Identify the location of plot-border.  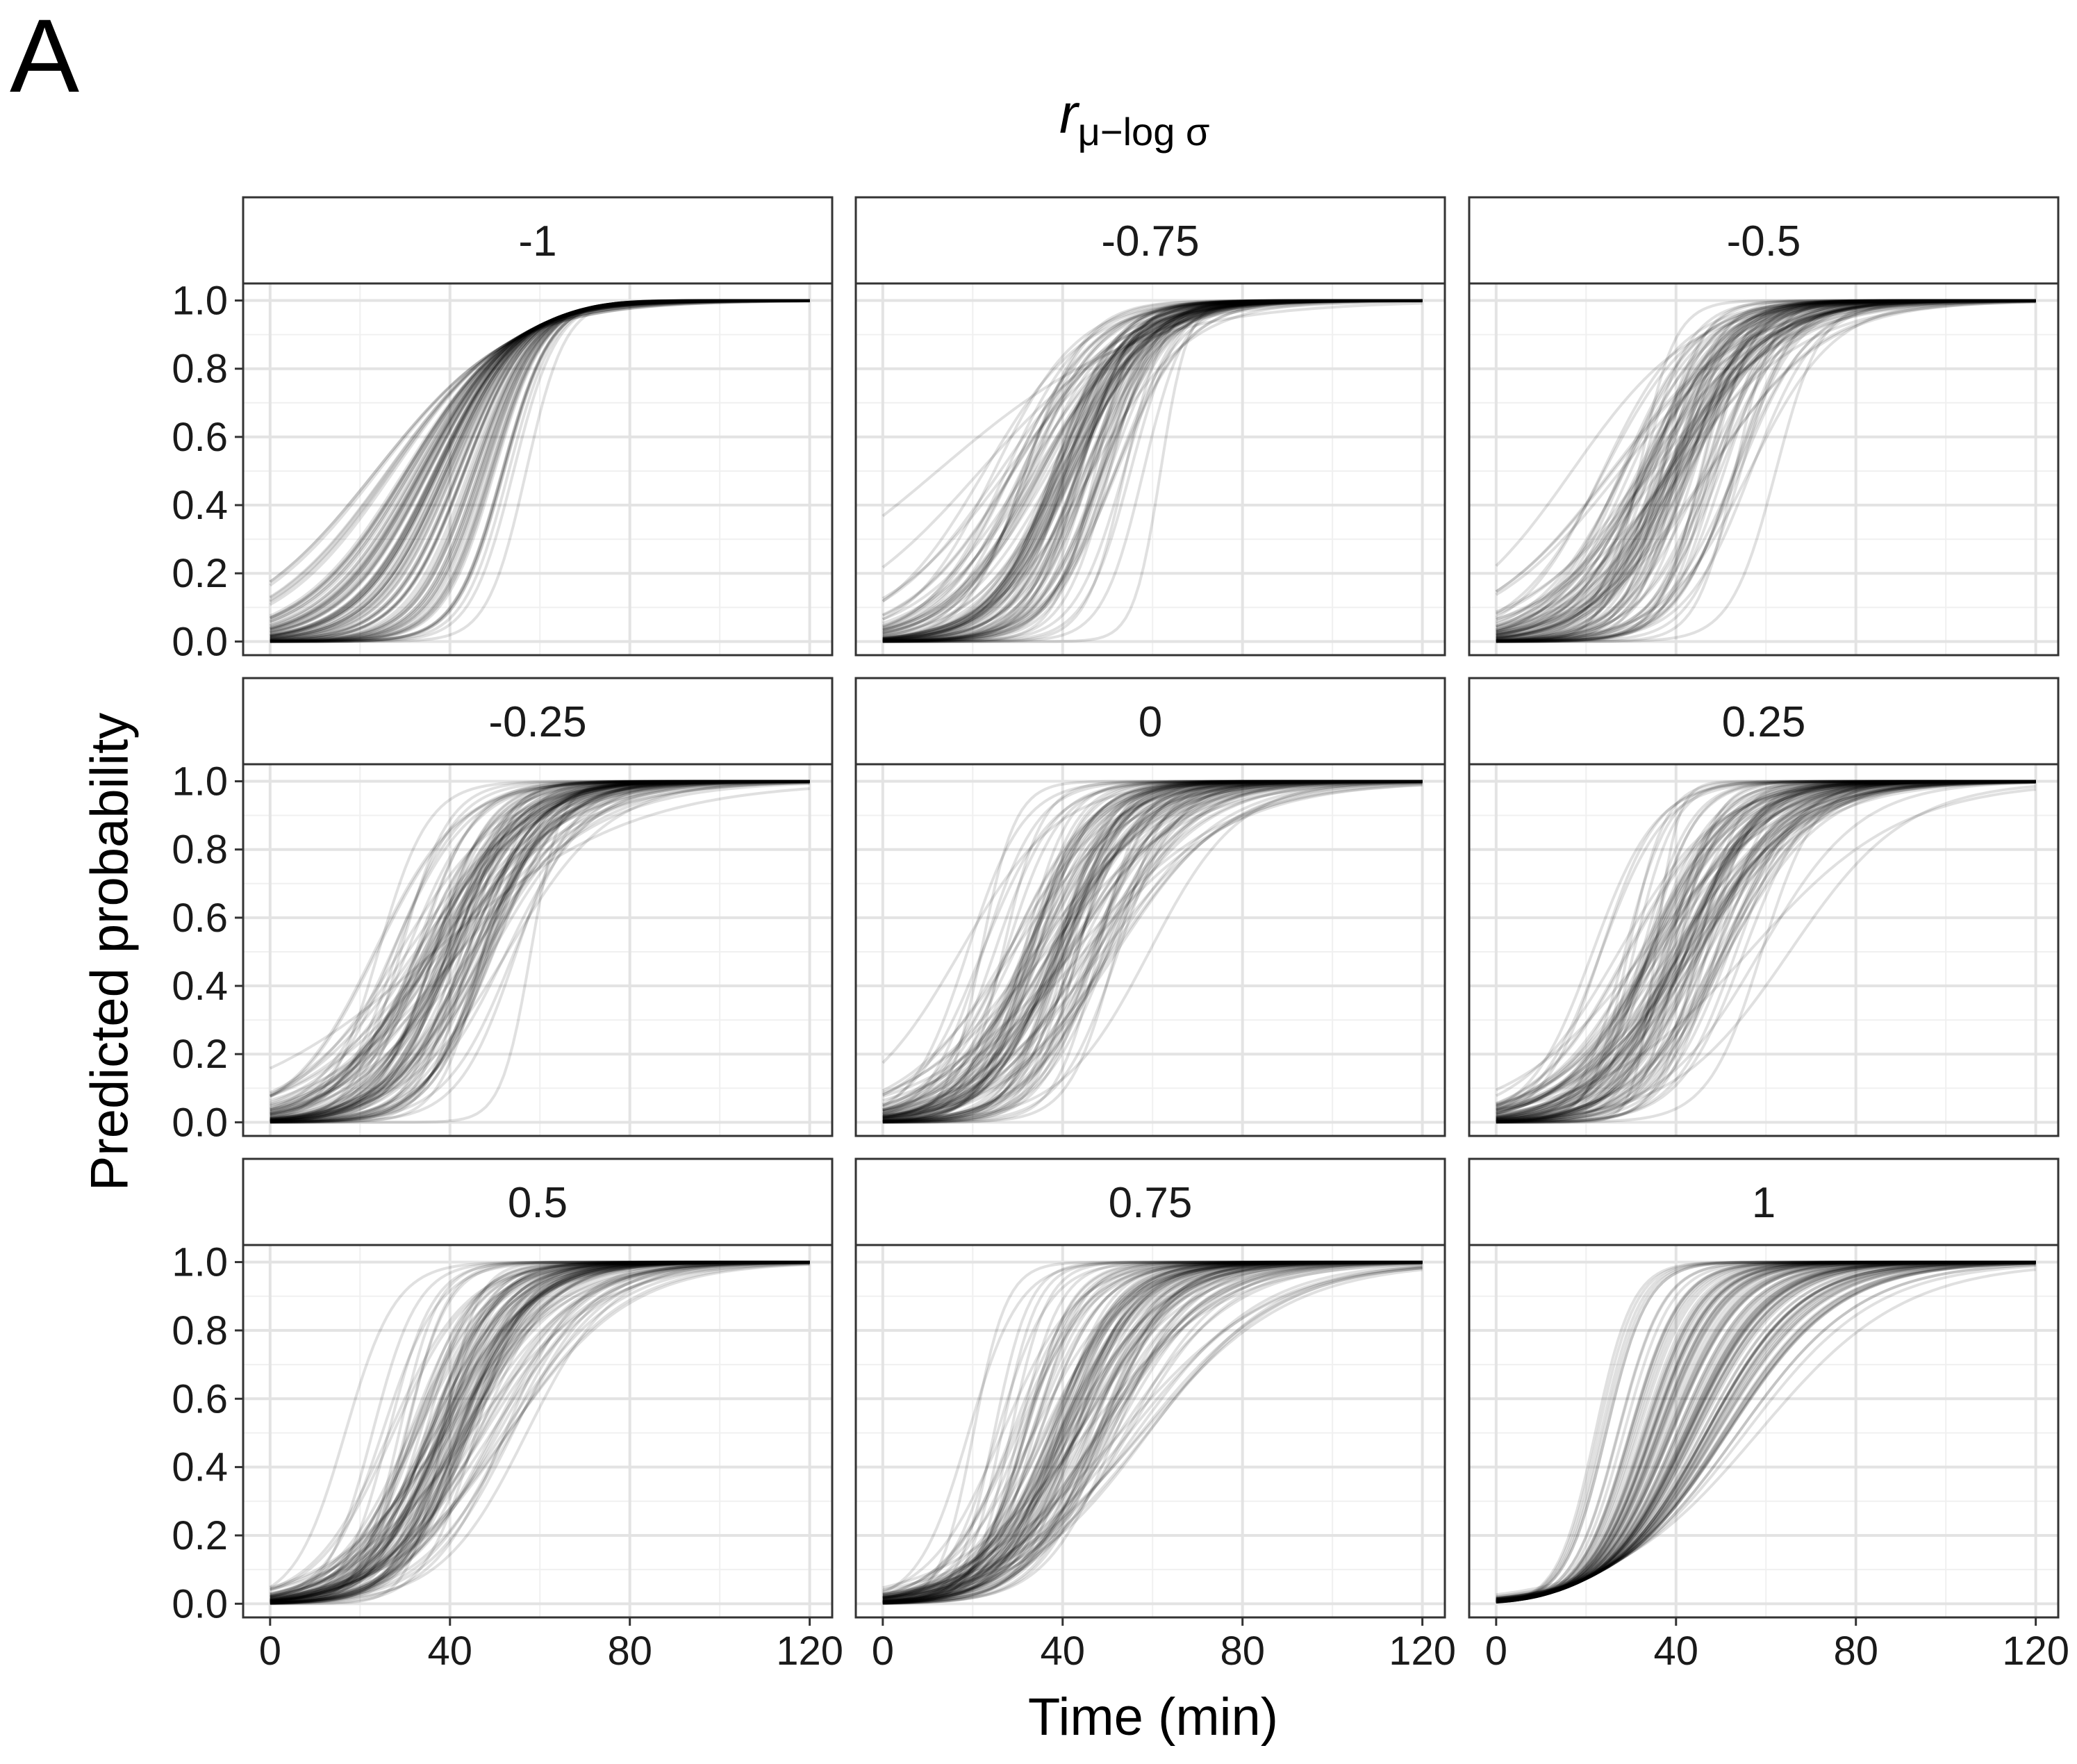
(1150, 950).